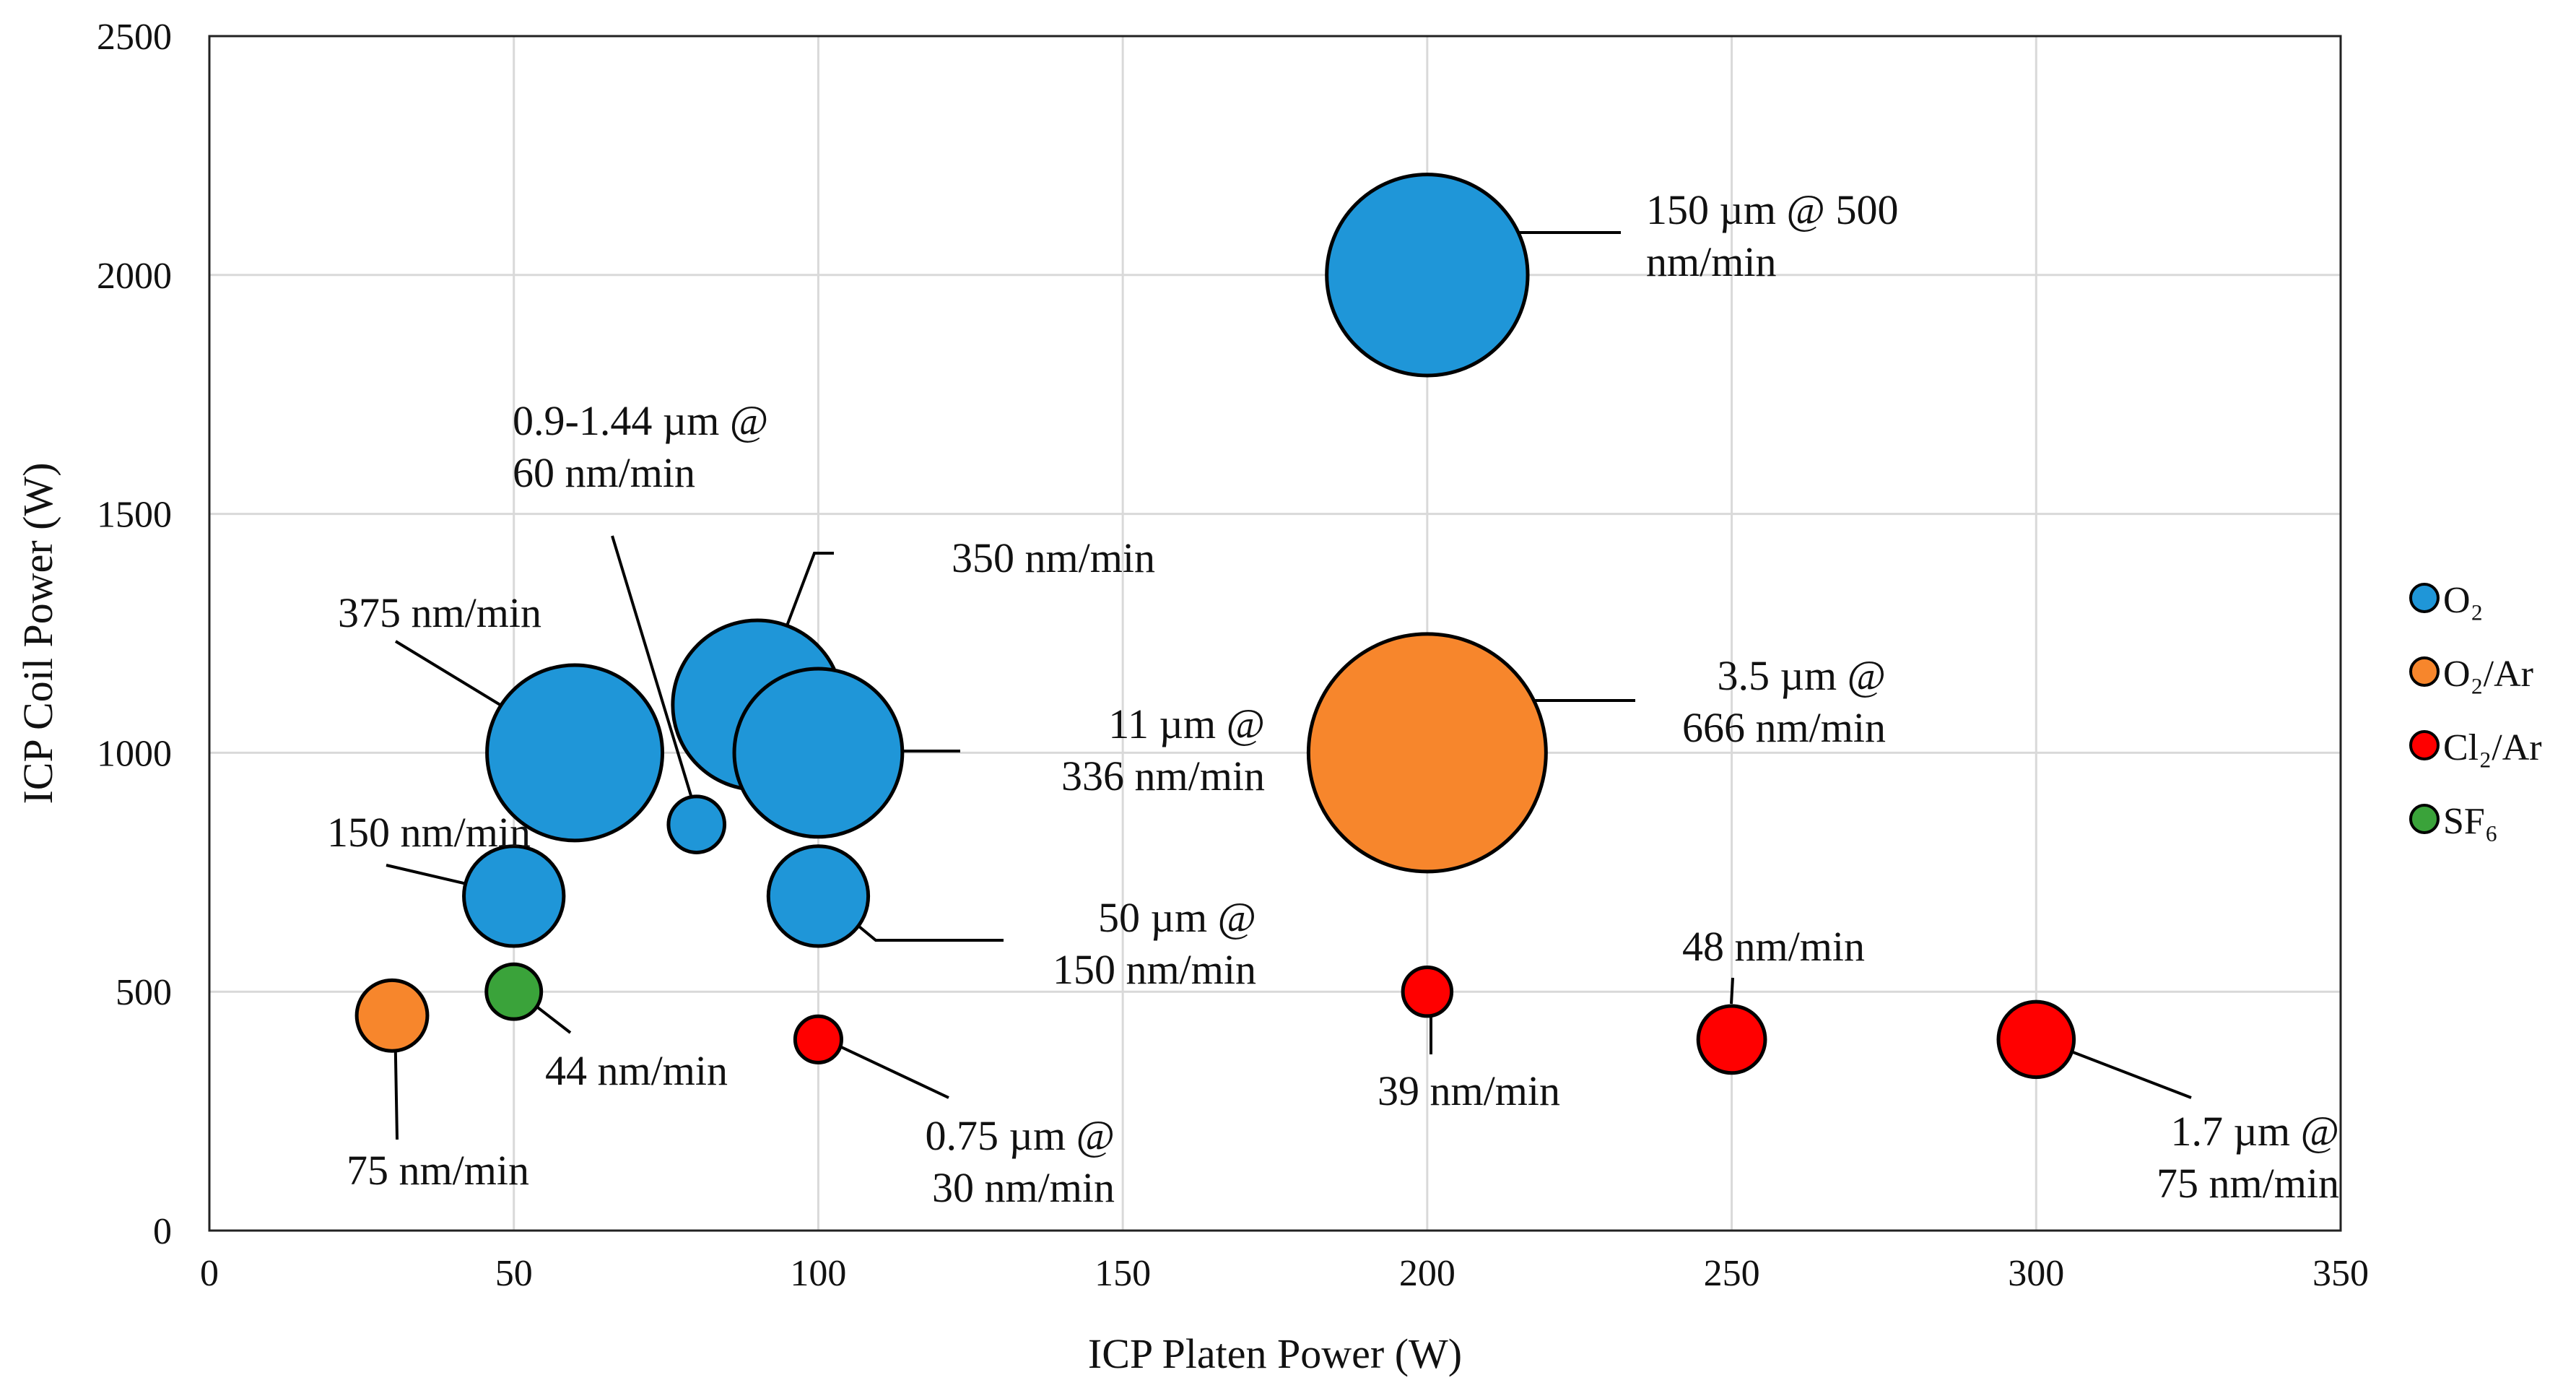  What do you see at coordinates (144, 992) in the screenshot?
I see `y-tick-label: 500` at bounding box center [144, 992].